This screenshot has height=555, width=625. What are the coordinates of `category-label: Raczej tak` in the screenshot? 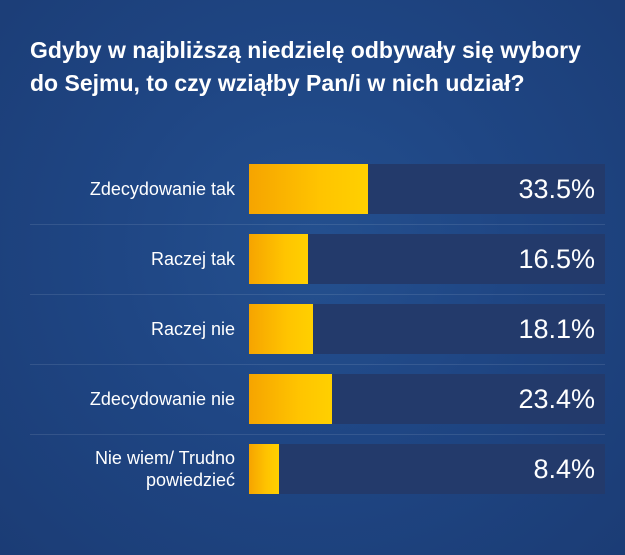 It's located at (192, 259).